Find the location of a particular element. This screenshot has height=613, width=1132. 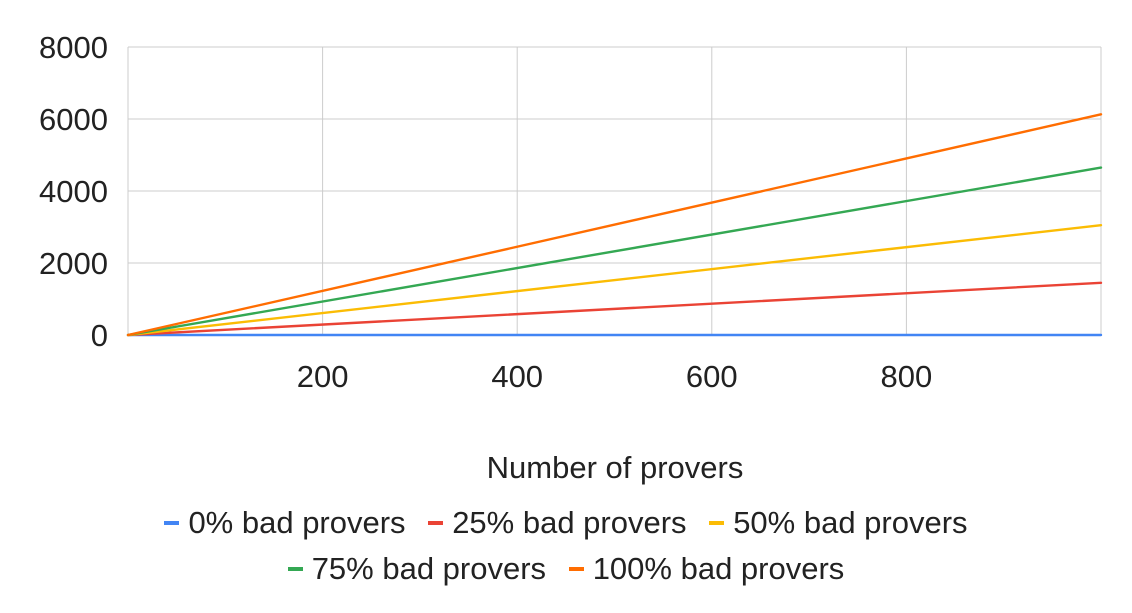

legend-row-2: 75% bad provers 100% bad provers is located at coordinates (566, 569).